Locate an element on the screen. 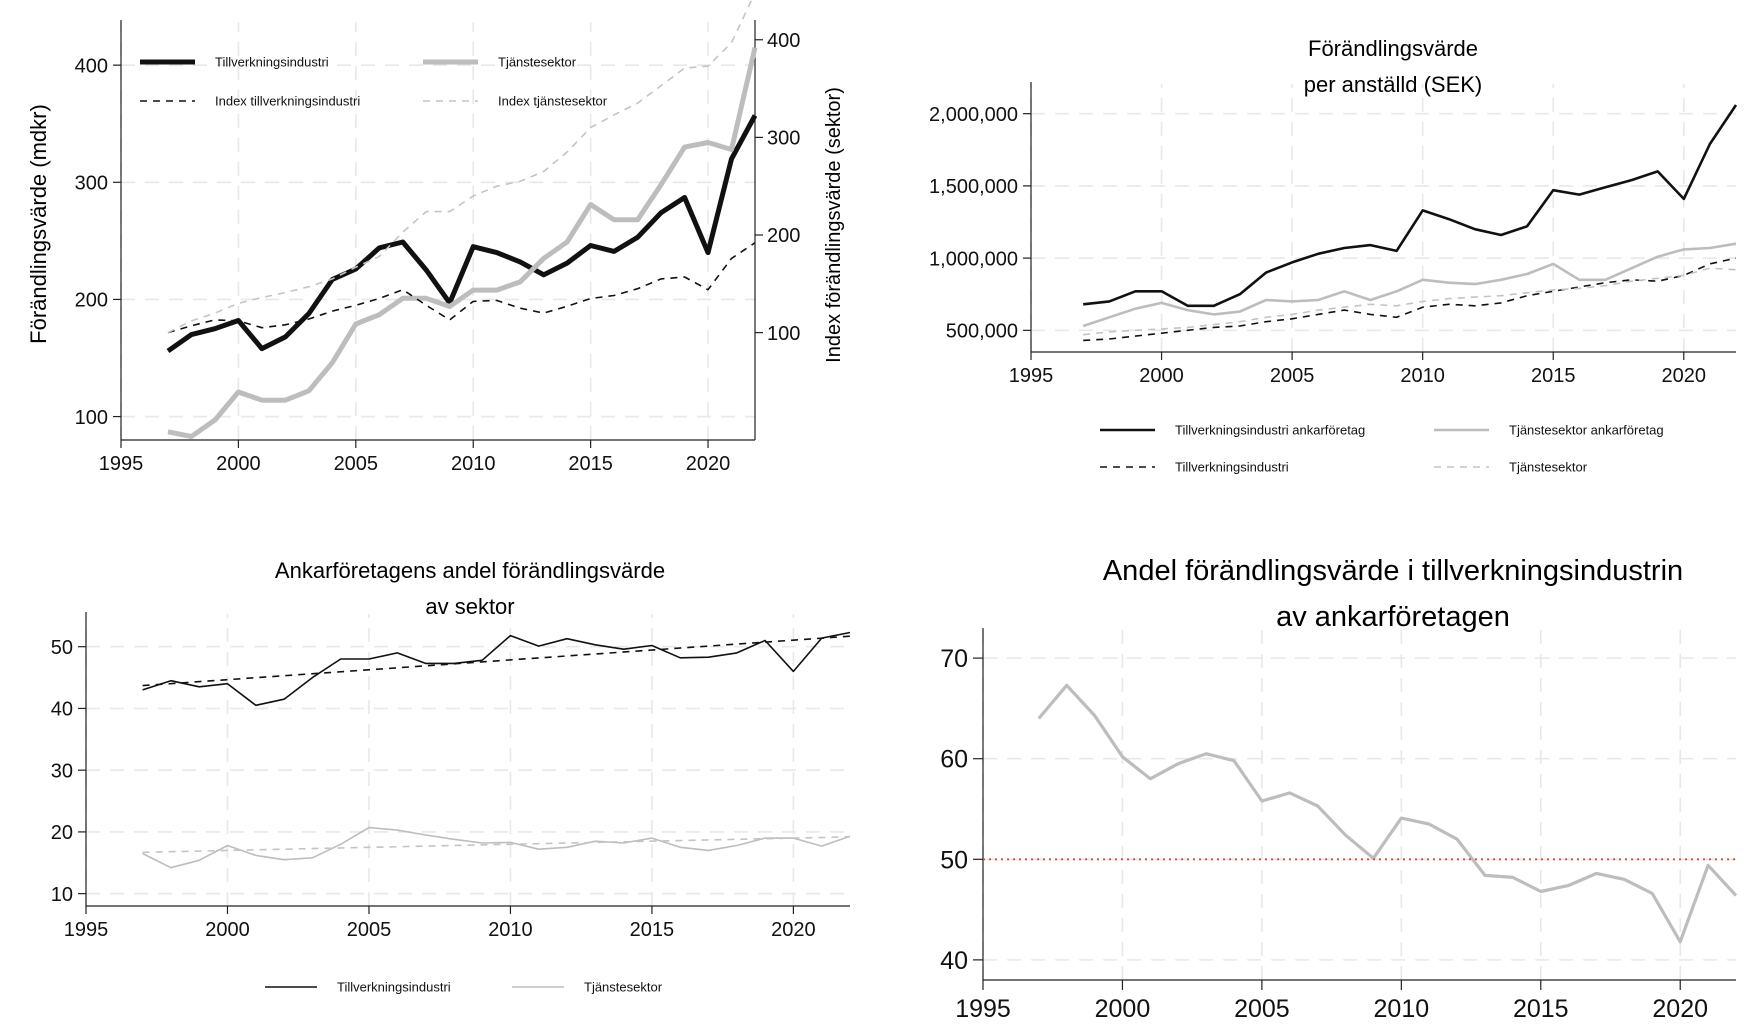 This screenshot has height=1024, width=1761. y-tick-label: 100 is located at coordinates (91, 418).